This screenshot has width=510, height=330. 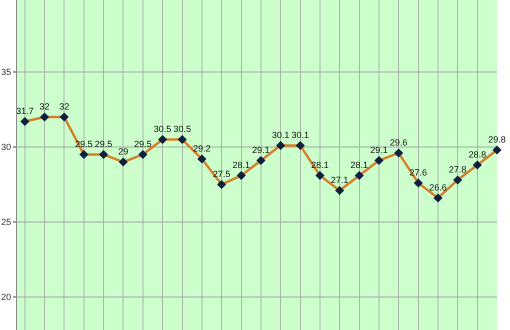 What do you see at coordinates (438, 187) in the screenshot?
I see `data-label: 26.6` at bounding box center [438, 187].